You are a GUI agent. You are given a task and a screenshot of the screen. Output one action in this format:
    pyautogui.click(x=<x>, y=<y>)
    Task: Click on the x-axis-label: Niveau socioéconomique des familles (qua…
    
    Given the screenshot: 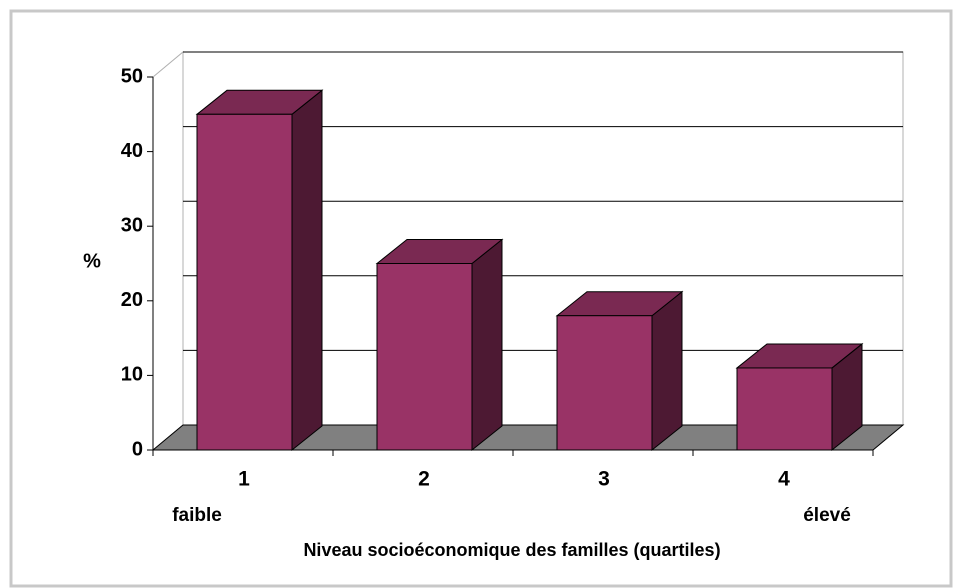 What is the action you would take?
    pyautogui.click(x=511, y=550)
    